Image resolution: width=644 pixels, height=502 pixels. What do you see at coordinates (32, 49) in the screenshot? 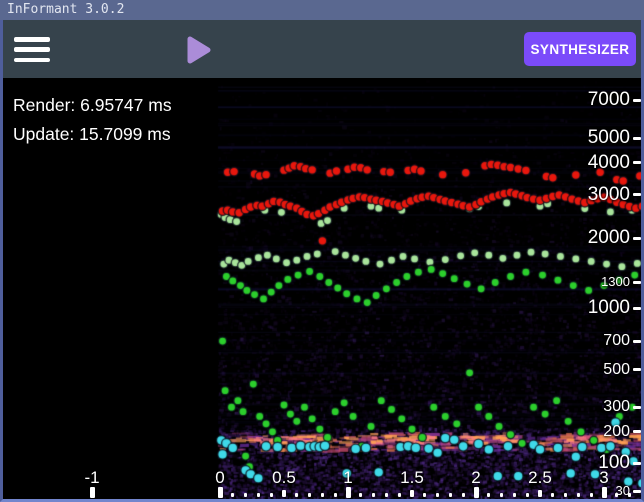
I see `menu-button` at bounding box center [32, 49].